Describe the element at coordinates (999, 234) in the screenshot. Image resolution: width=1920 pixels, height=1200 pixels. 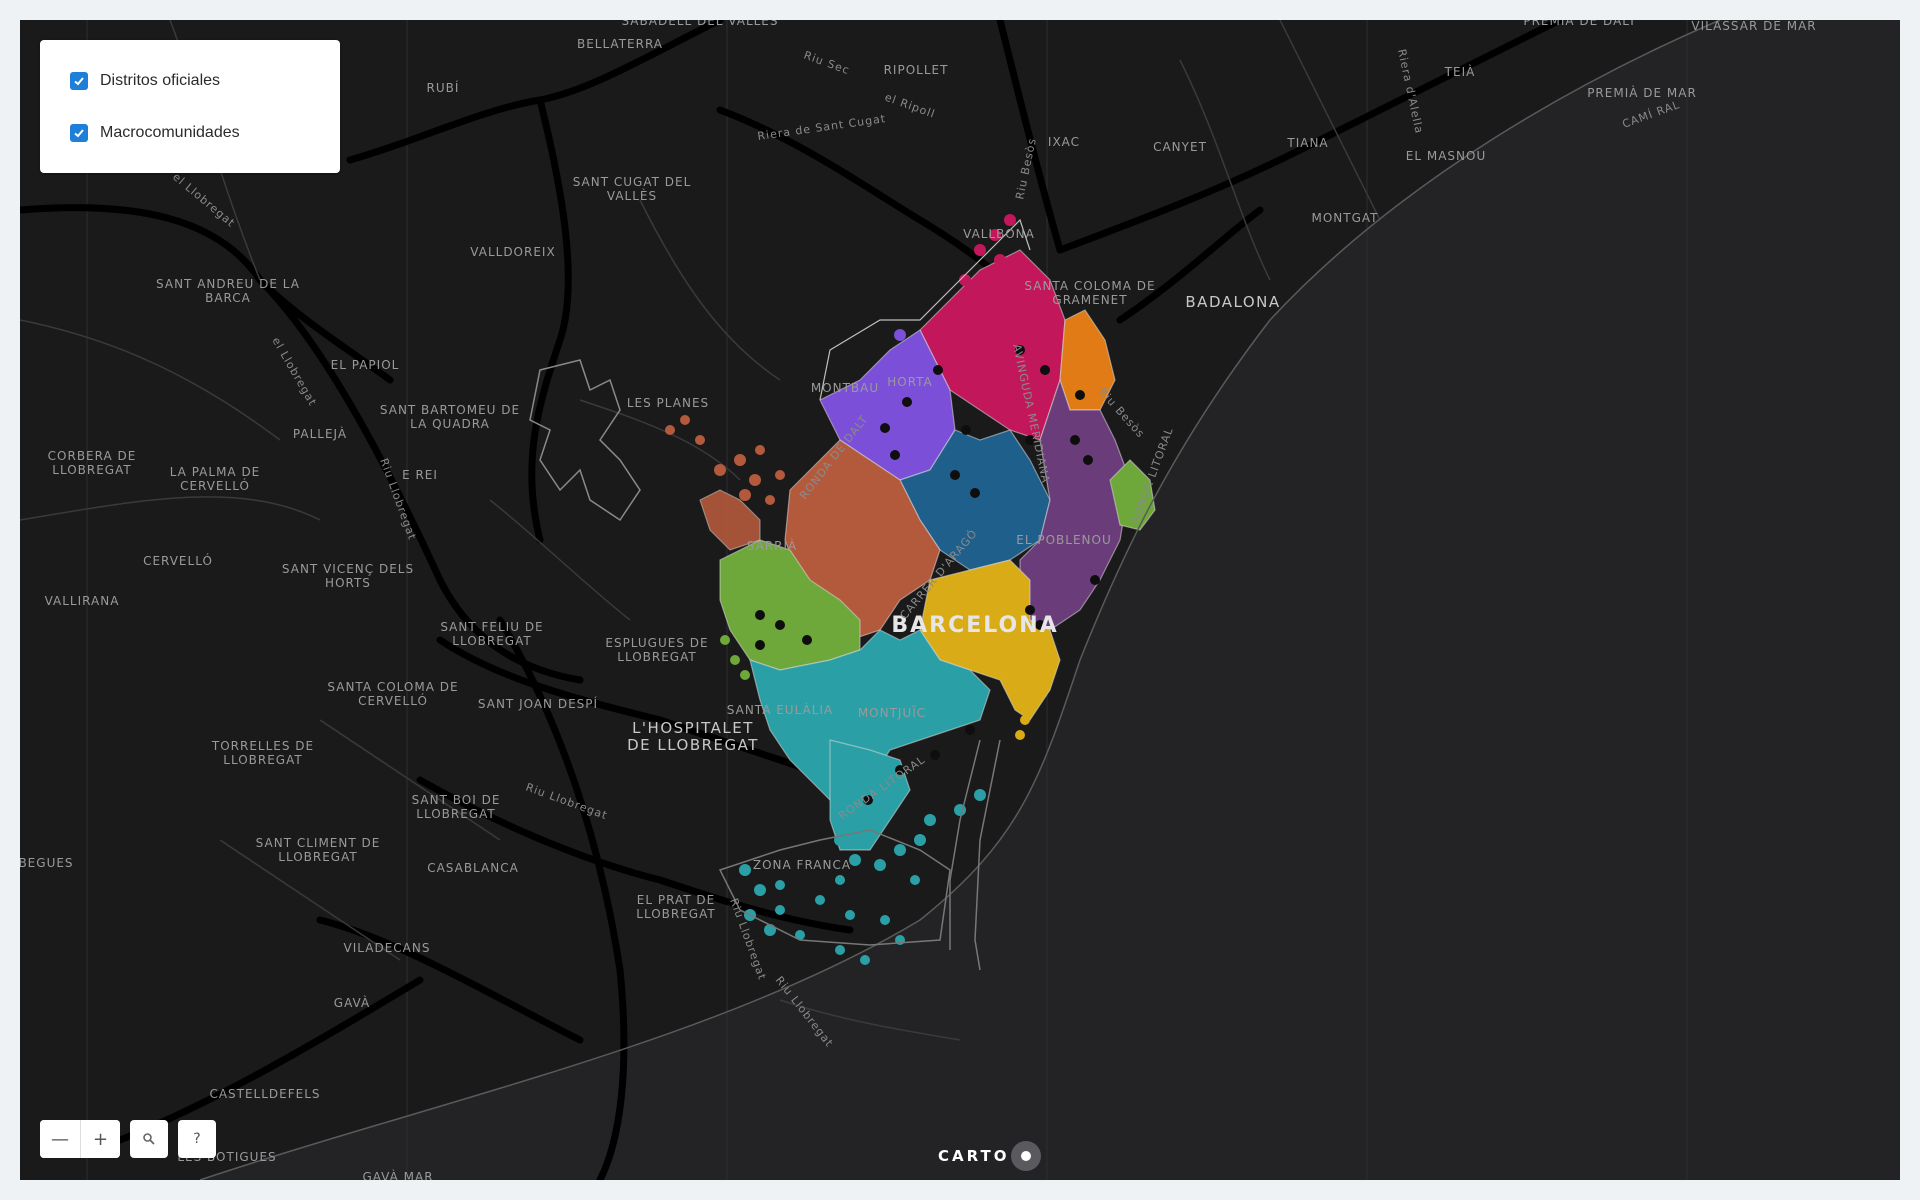
I see `label-vallbona: VALLBONA` at that location.